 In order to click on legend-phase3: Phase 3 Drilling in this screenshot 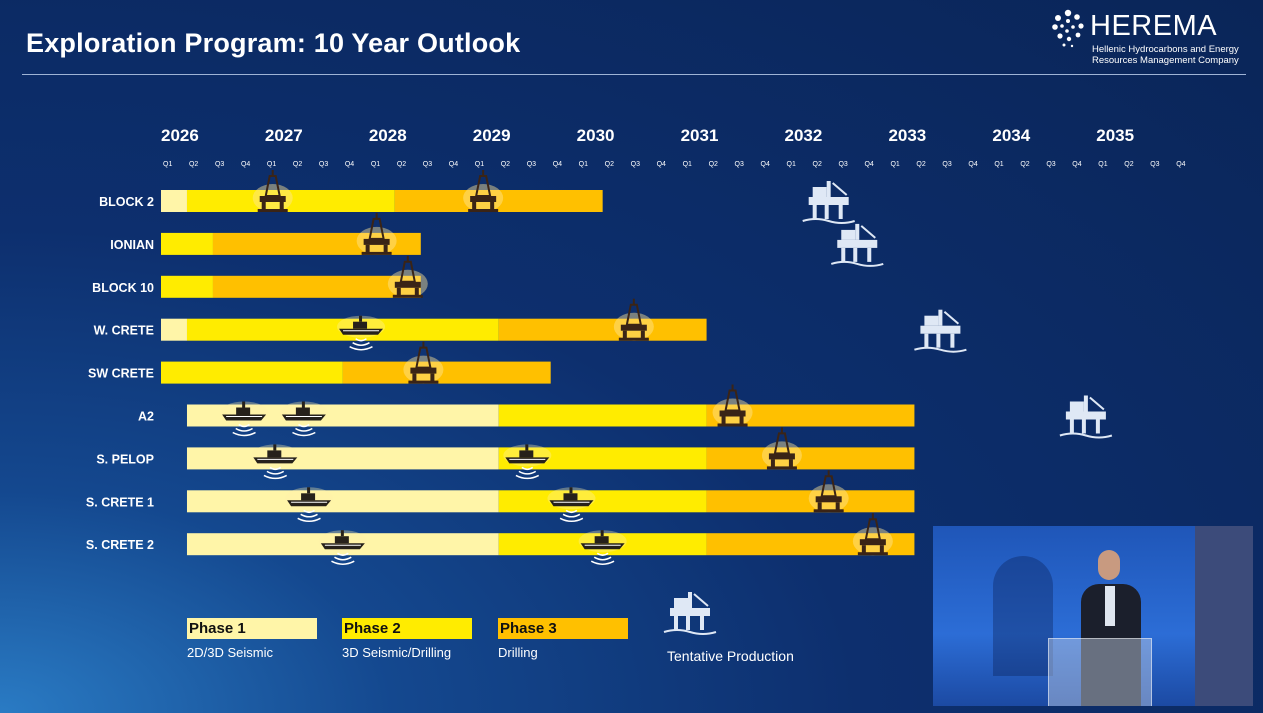, I will do `click(563, 639)`.